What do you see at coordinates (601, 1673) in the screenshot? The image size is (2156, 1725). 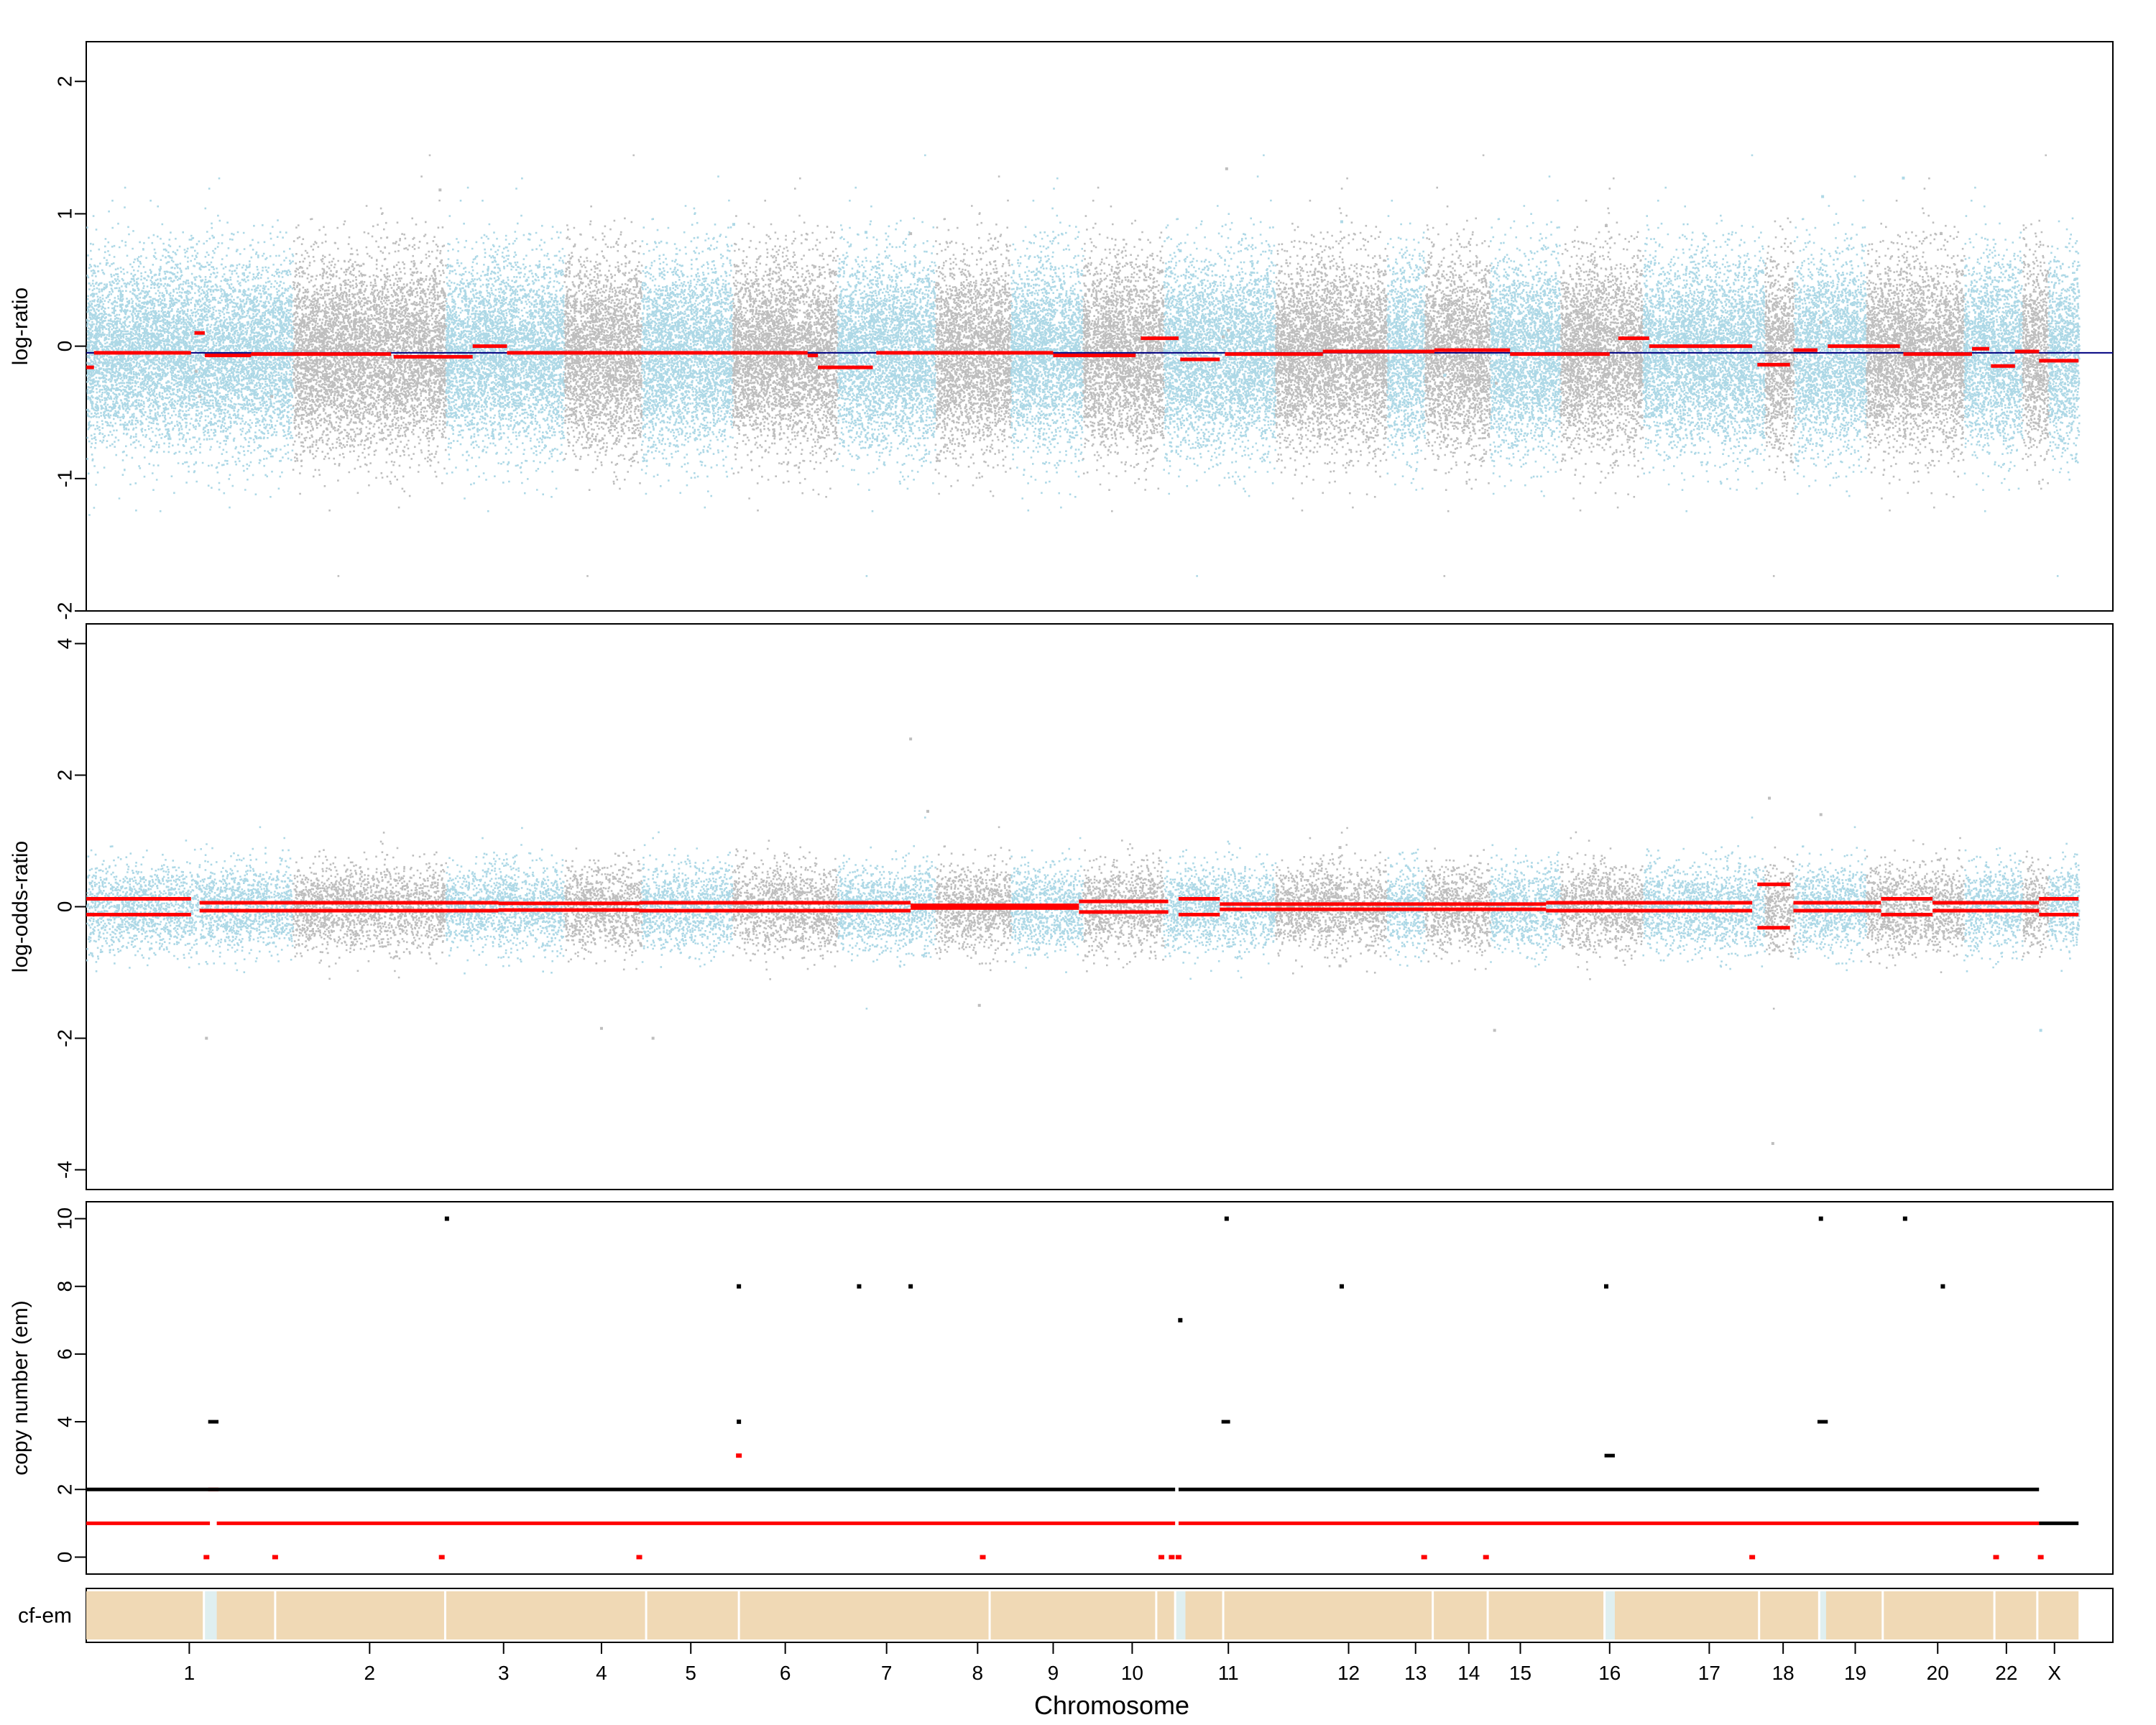 I see `x-tick-label: 4` at bounding box center [601, 1673].